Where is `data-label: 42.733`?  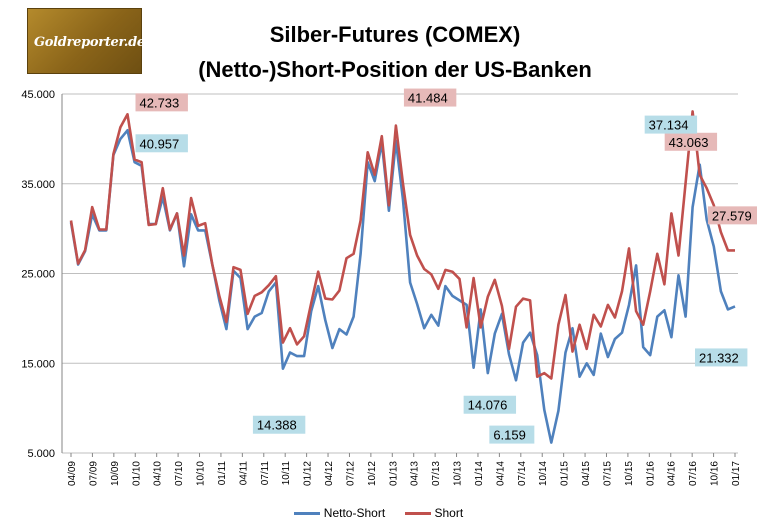
data-label: 42.733 is located at coordinates (160, 102).